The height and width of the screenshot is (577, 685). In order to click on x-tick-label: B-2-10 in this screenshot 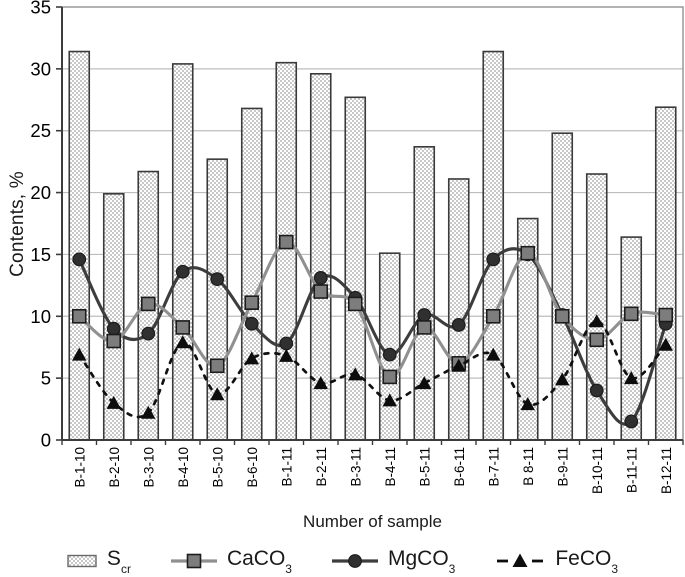, I will do `click(114, 467)`.